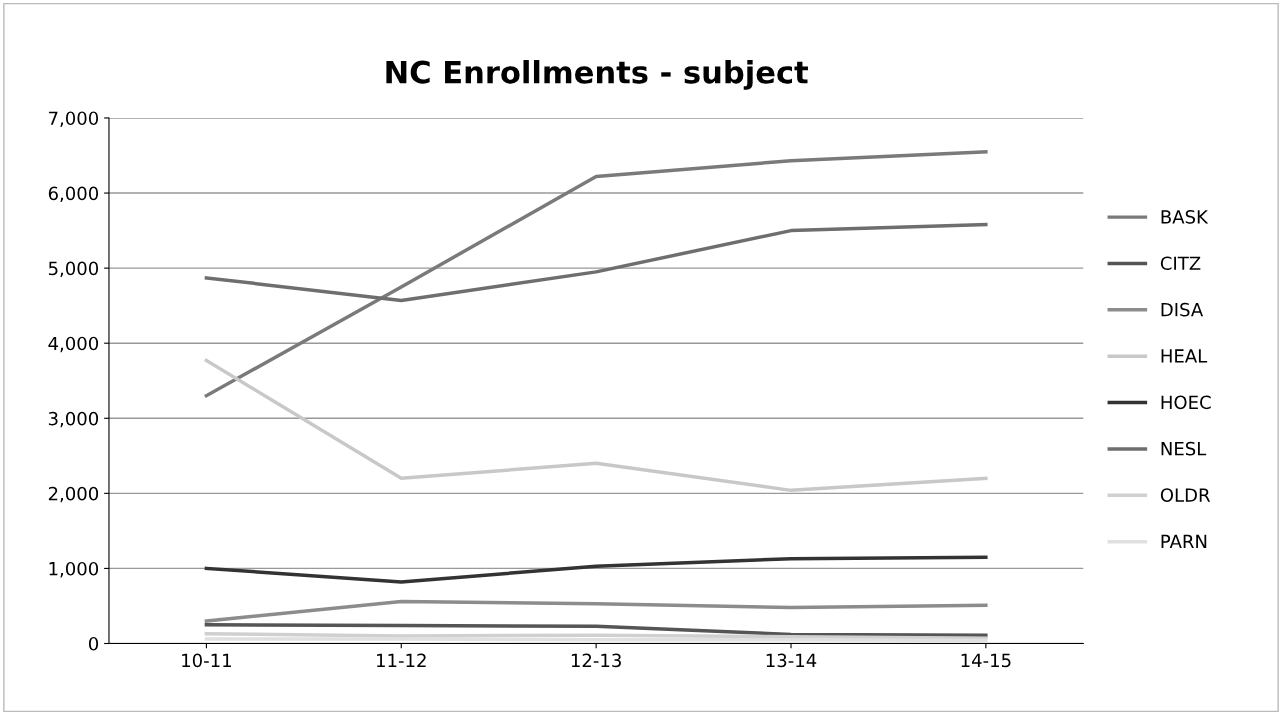 This screenshot has width=1282, height=715. I want to click on legend-label: OLDR, so click(1185, 495).